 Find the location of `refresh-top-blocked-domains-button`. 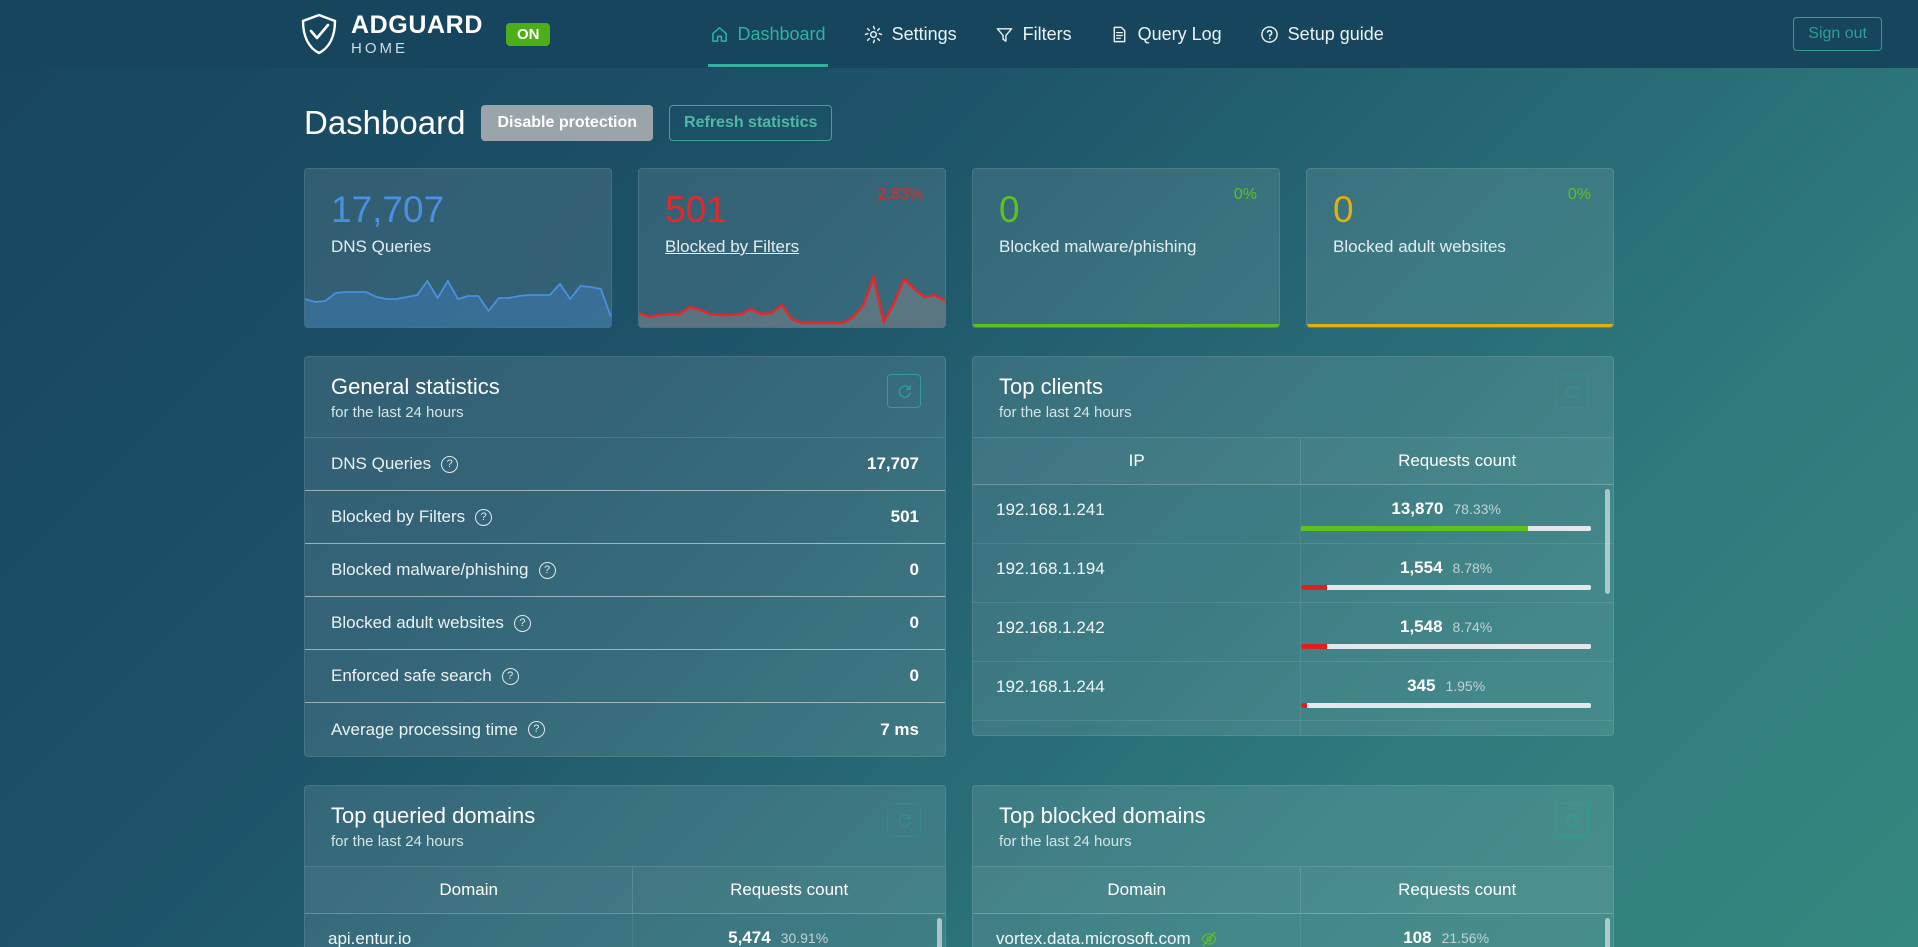

refresh-top-blocked-domains-button is located at coordinates (1572, 820).